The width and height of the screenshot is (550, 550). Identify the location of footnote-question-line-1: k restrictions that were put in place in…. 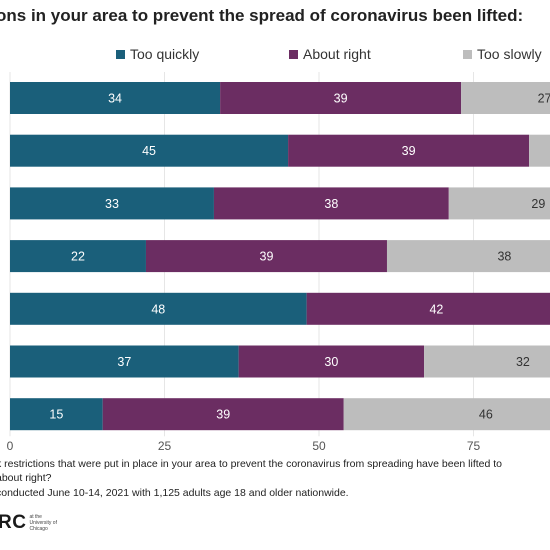
(251, 464).